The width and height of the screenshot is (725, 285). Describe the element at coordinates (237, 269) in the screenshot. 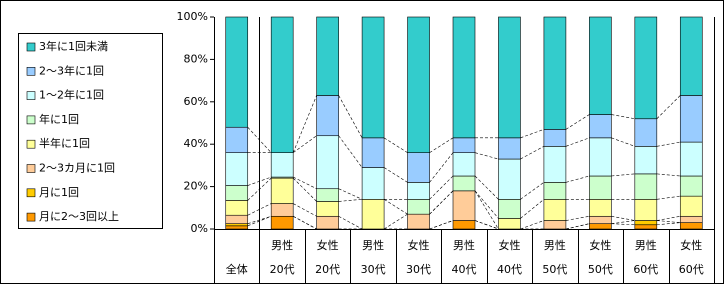

I see `x-tick-label: 全体` at that location.